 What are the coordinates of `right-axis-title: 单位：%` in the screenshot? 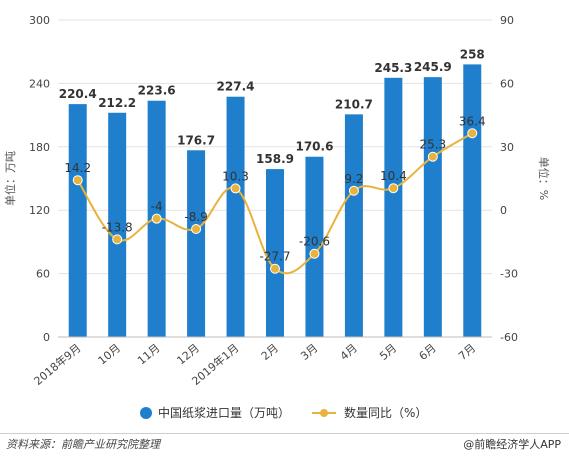 It's located at (544, 178).